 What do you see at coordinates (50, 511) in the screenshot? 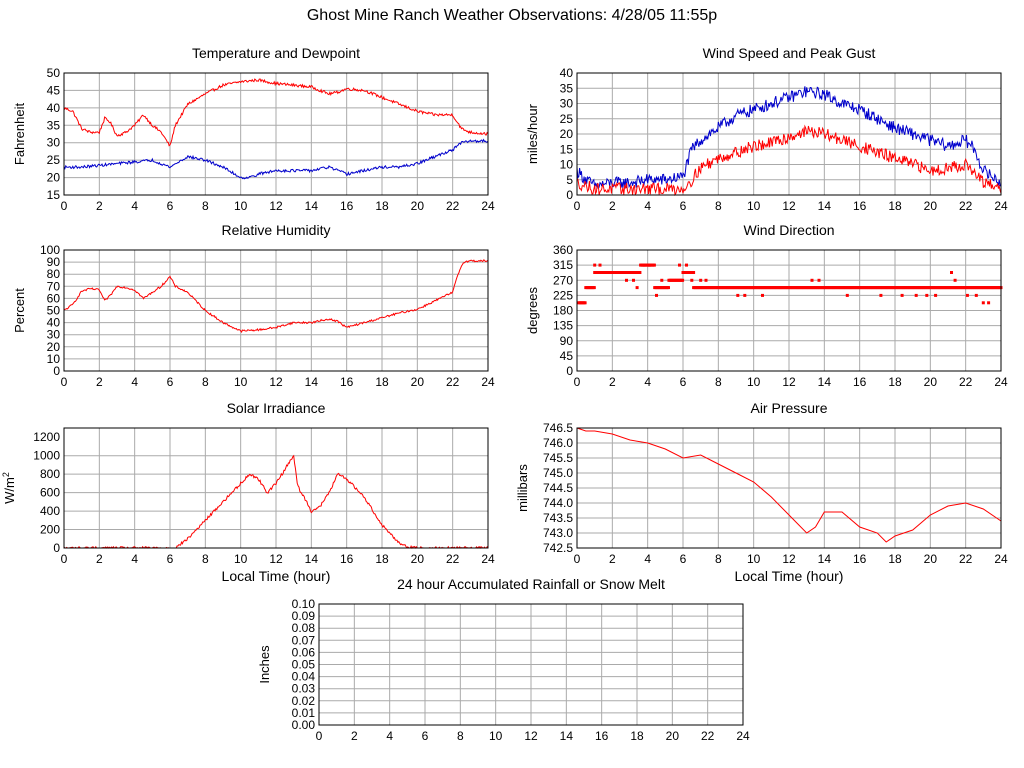
I see `y-tick-label: 400` at bounding box center [50, 511].